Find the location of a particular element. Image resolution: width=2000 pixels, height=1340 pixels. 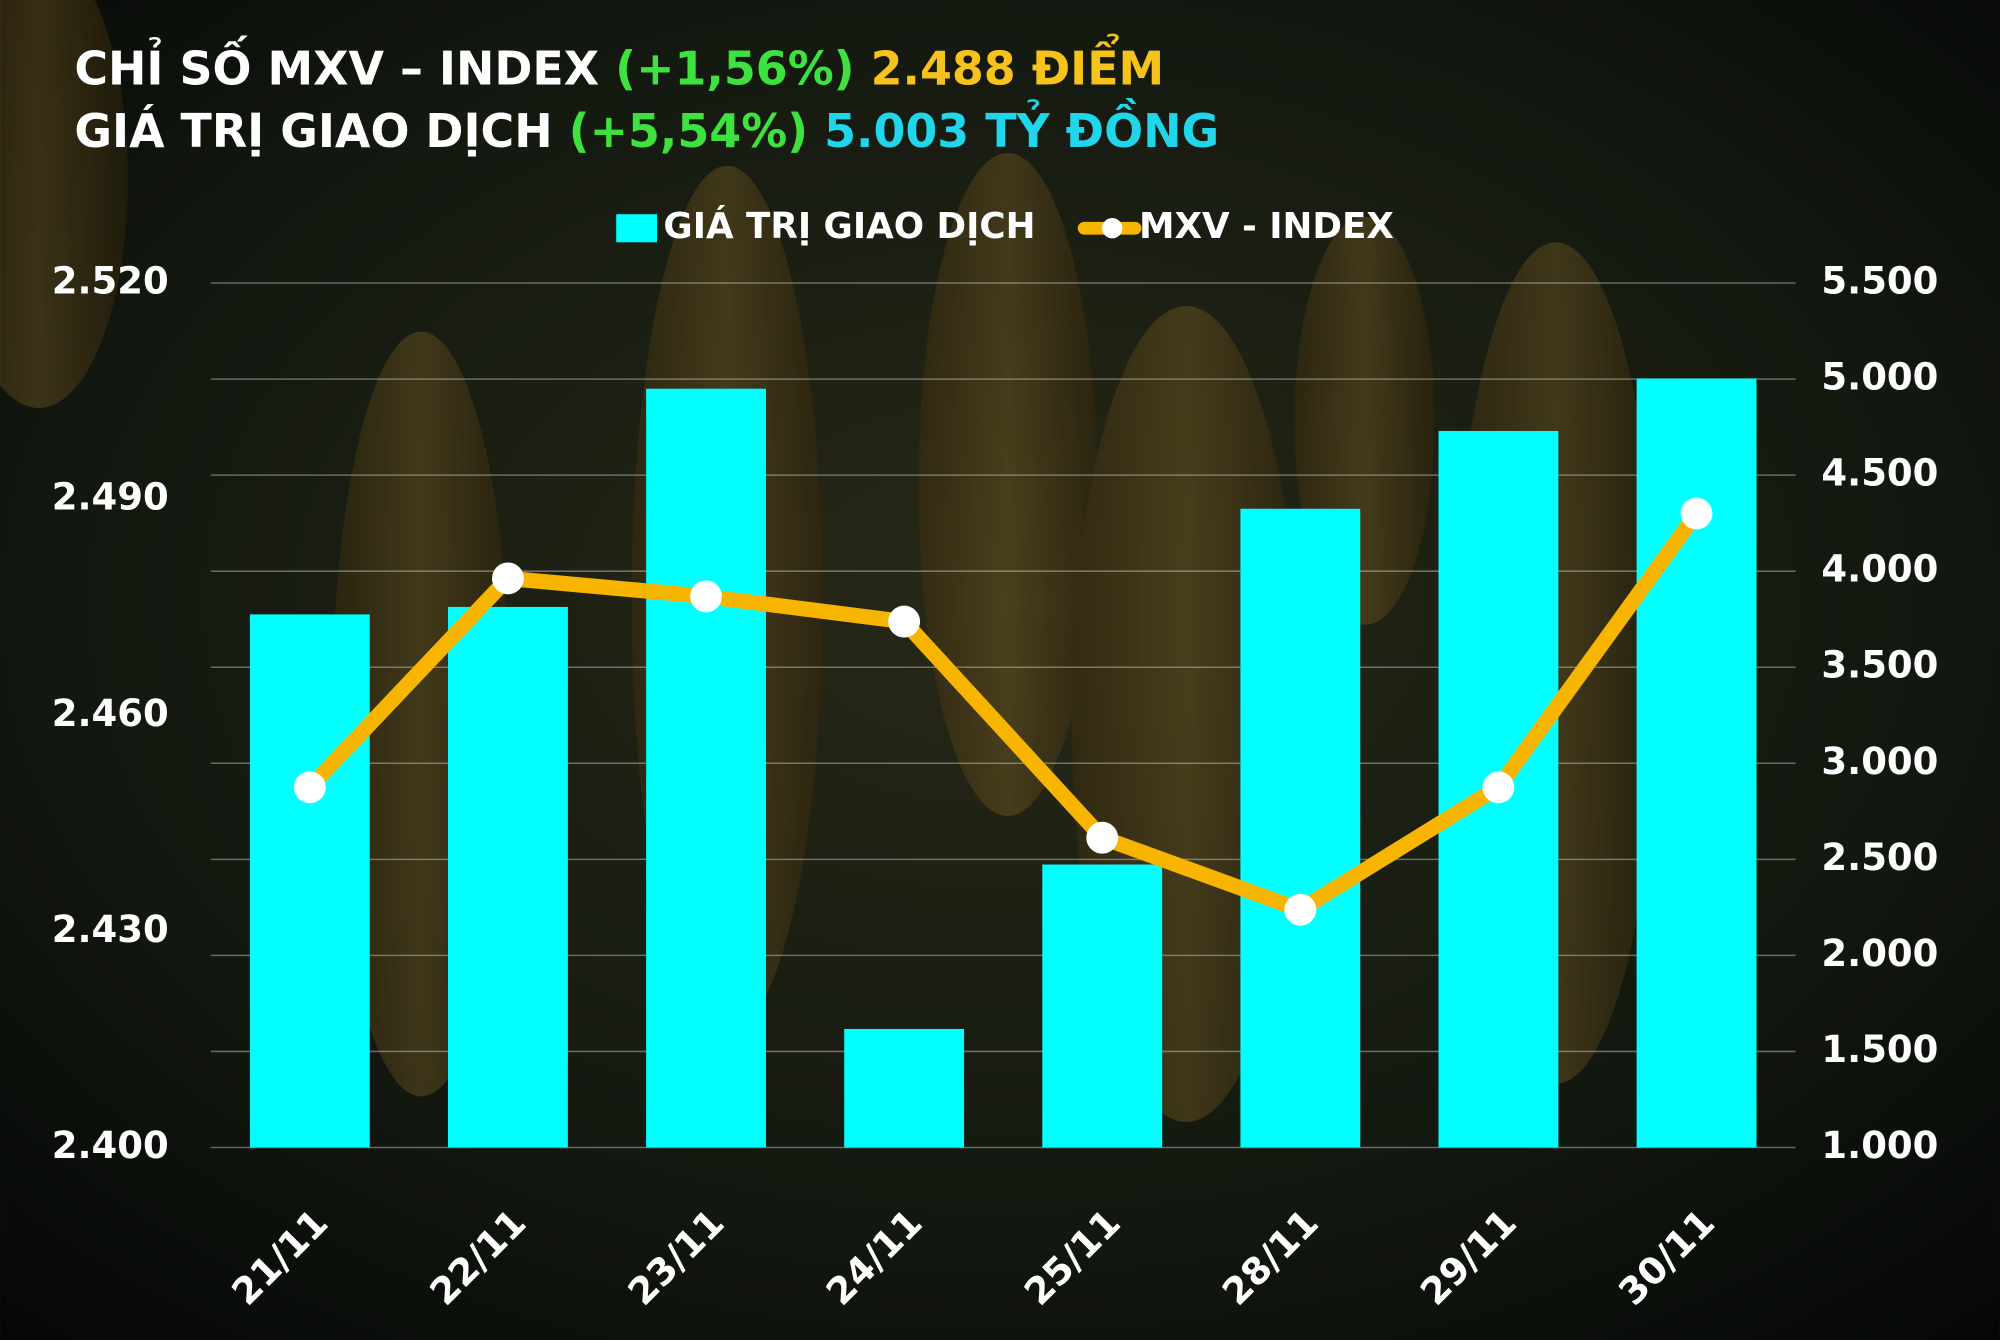

subtitle: GIÁ TRỊ GIAO DỊCH (+5,54%) 5.003 TỶ ĐỒNG is located at coordinates (646, 127).